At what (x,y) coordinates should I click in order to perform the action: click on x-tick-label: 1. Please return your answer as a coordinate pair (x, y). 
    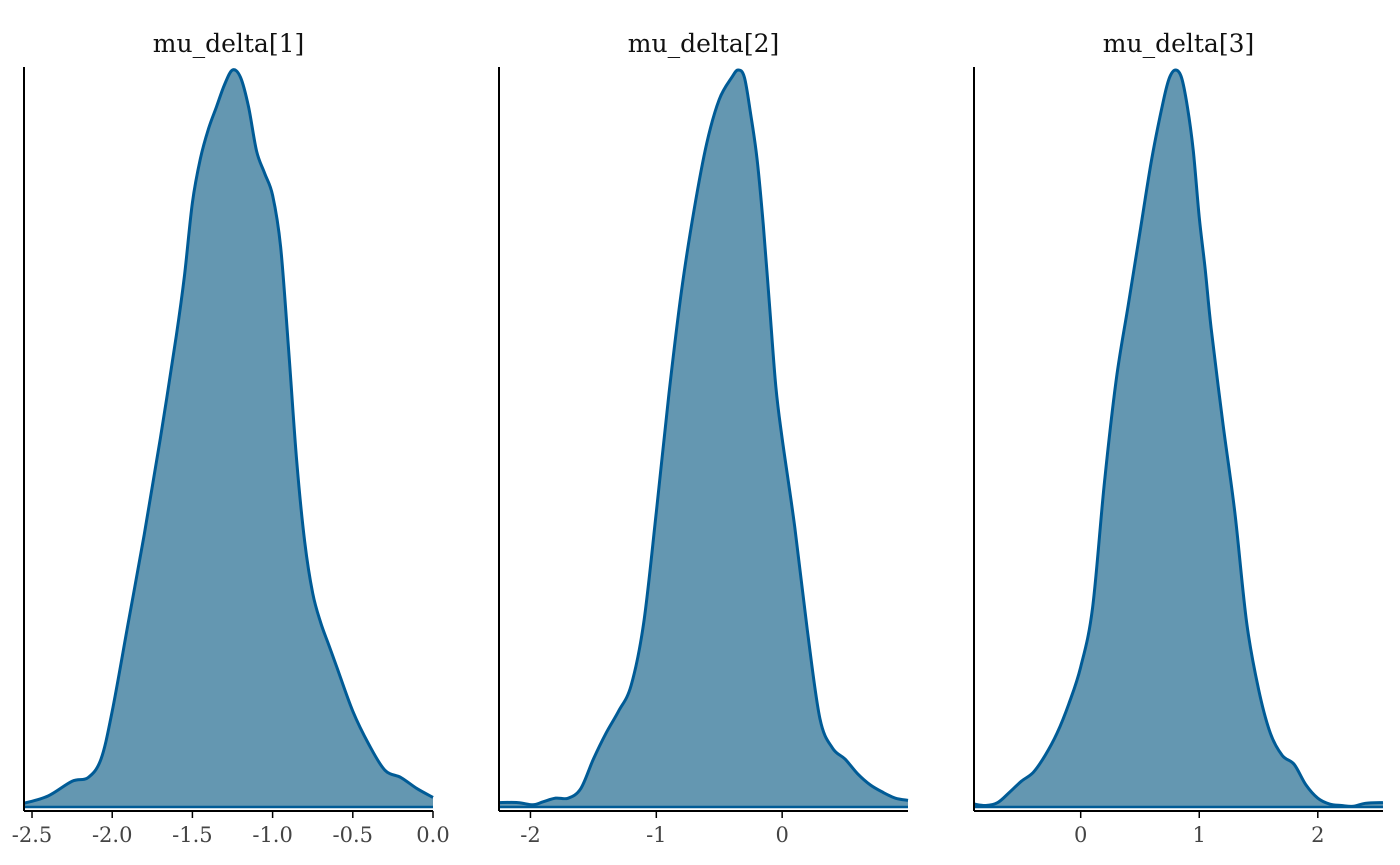
    Looking at the image, I should click on (1199, 835).